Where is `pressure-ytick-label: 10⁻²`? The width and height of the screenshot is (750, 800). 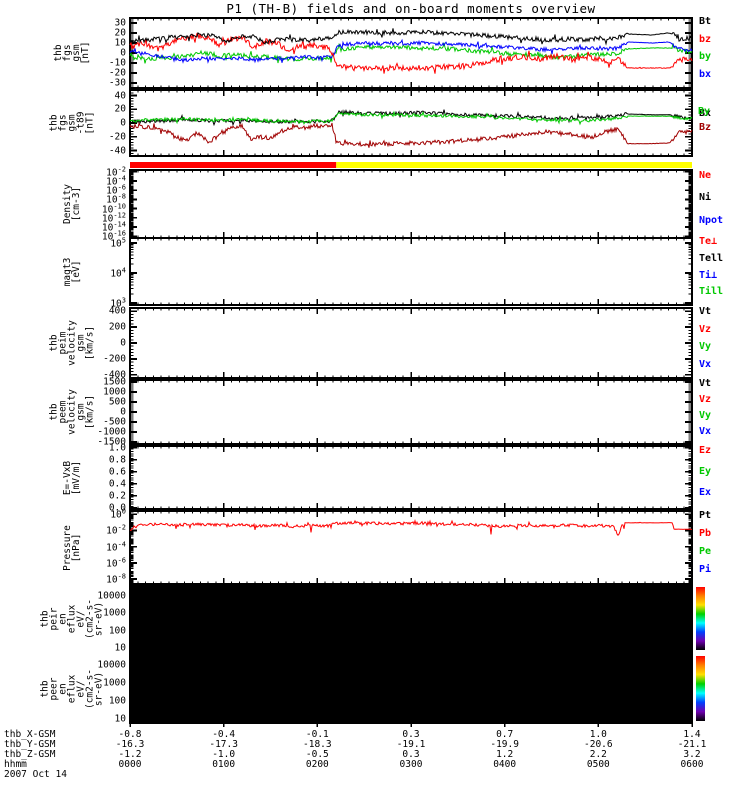
pressure-ytick-label: 10⁻² is located at coordinates (116, 530).